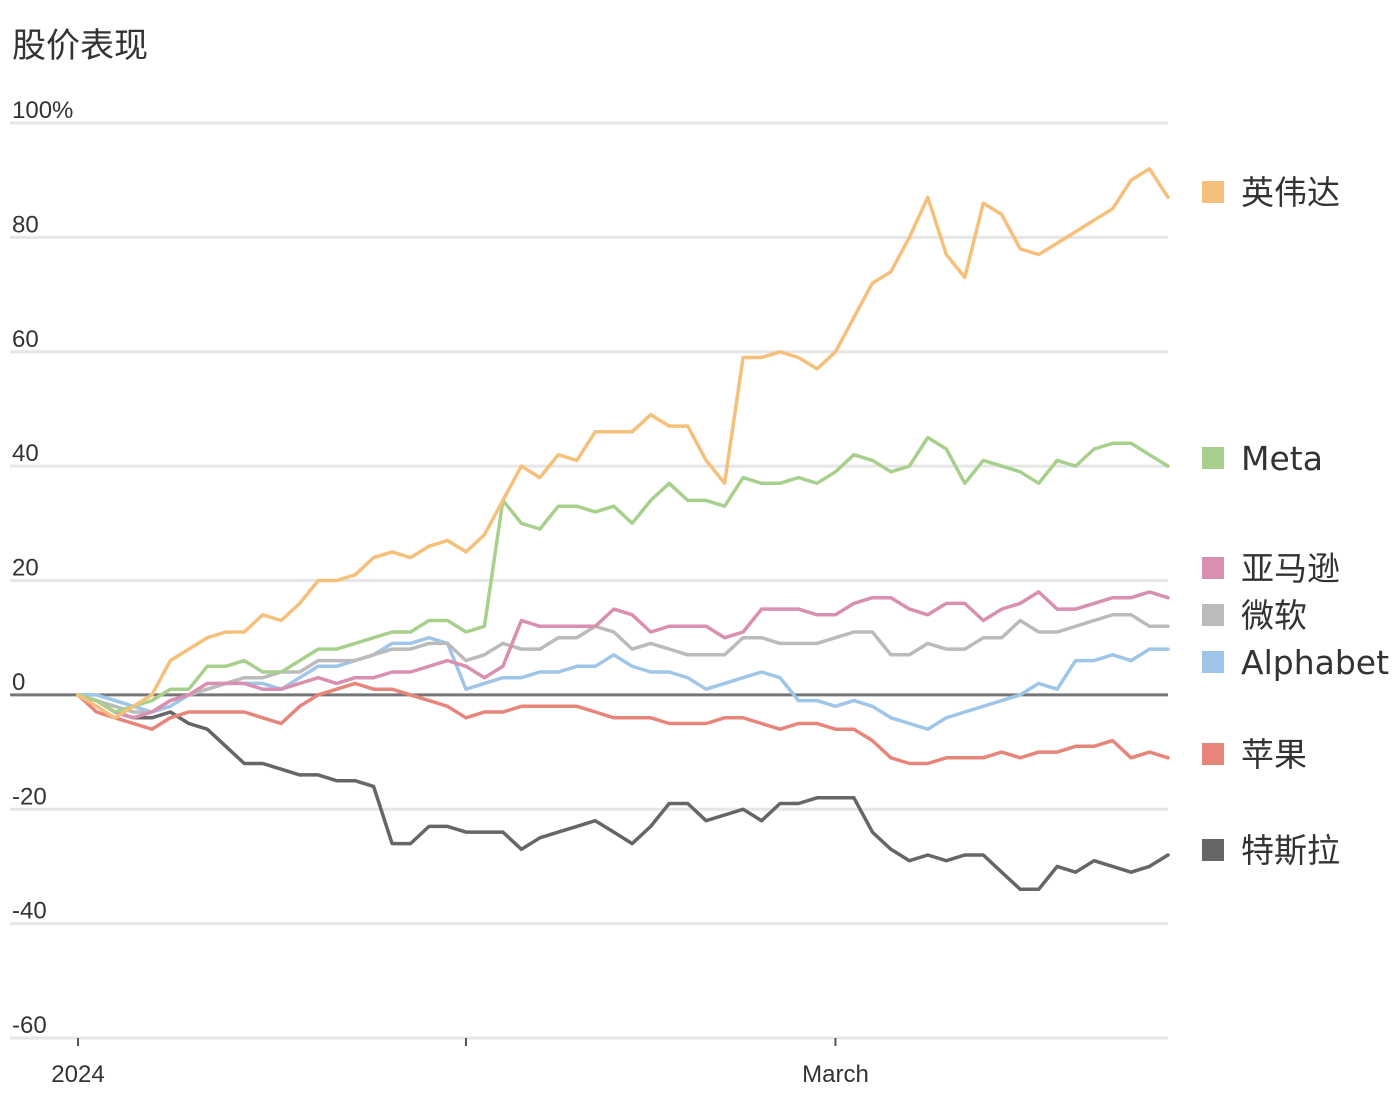  I want to click on y-tick-label: 80, so click(25, 224).